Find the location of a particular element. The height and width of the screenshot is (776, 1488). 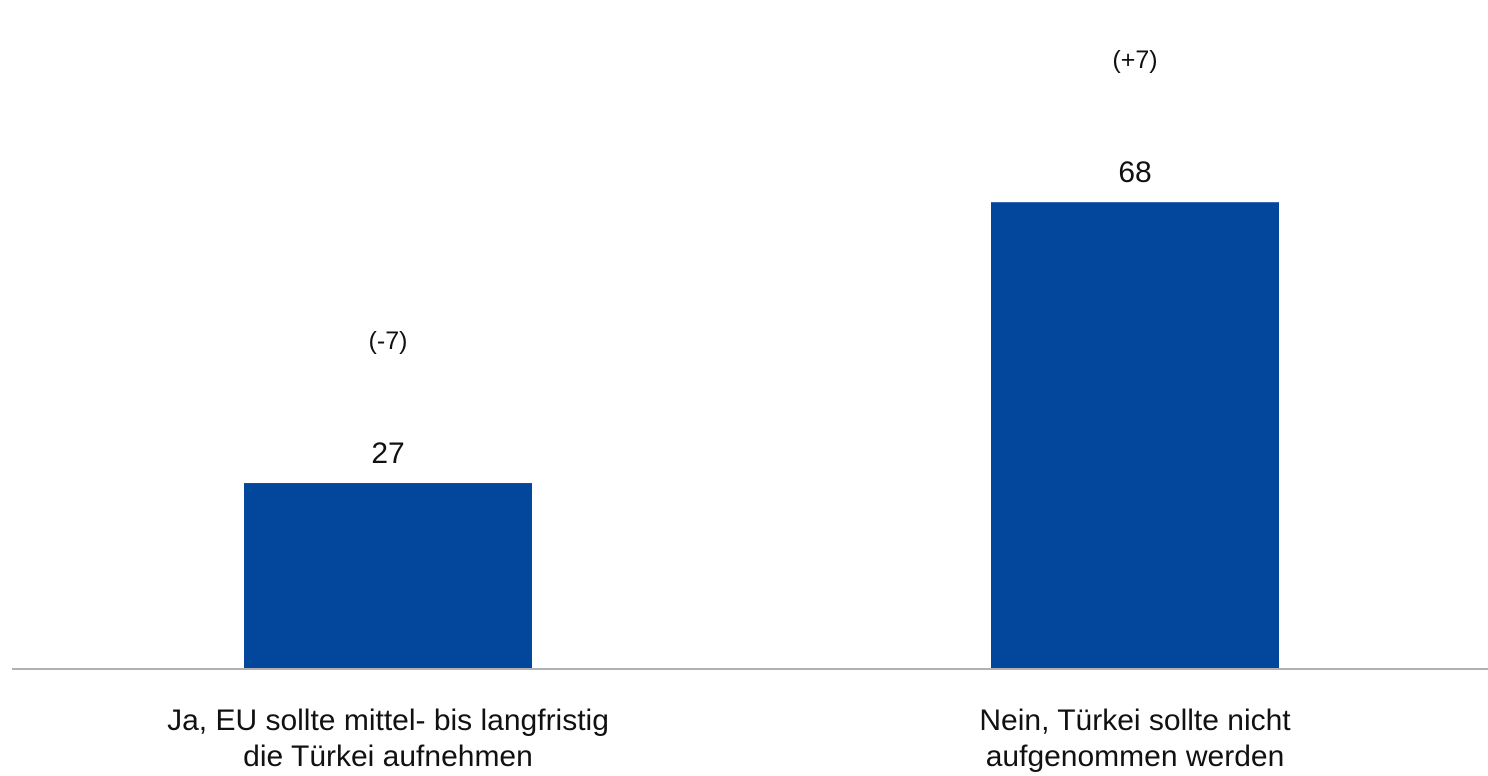

value-label-1: 27 is located at coordinates (387, 453).